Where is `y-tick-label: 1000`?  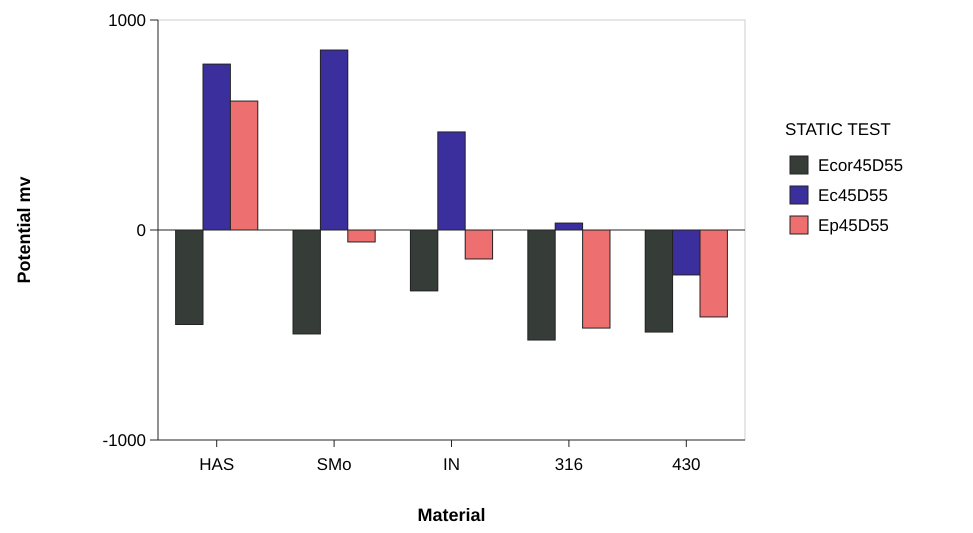 y-tick-label: 1000 is located at coordinates (127, 20).